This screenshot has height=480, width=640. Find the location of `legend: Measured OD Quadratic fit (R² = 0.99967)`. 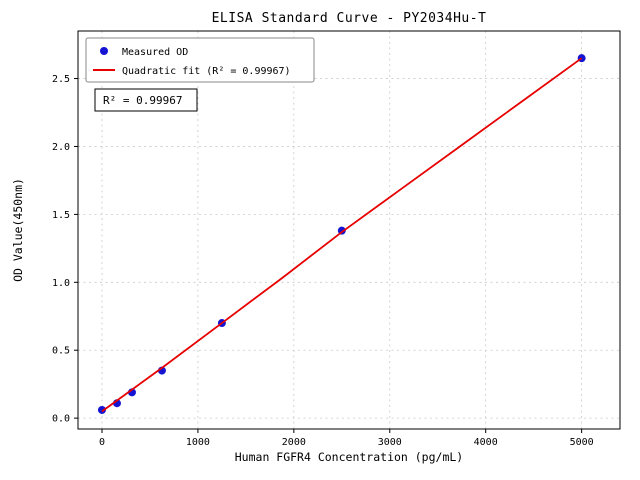

legend: Measured OD Quadratic fit (R² = 0.99967) is located at coordinates (200, 60).